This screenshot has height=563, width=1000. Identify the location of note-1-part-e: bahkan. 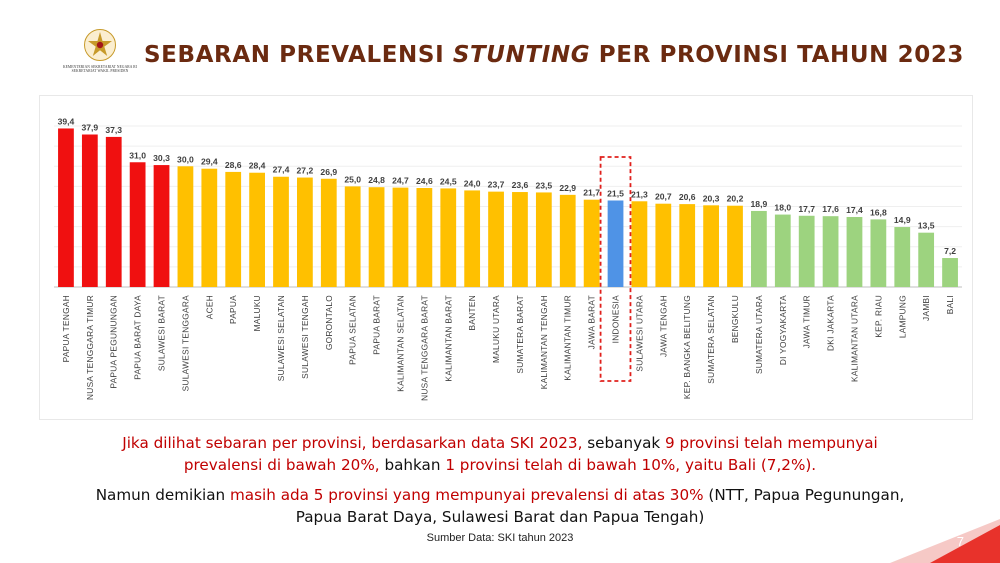
(415, 465).